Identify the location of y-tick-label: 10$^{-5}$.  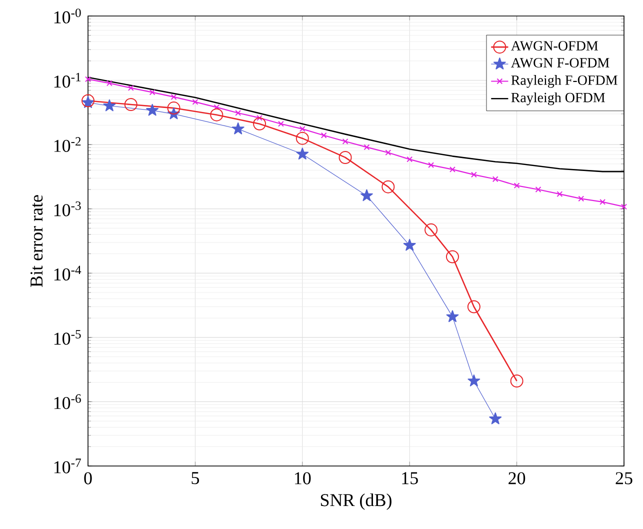
(67, 337).